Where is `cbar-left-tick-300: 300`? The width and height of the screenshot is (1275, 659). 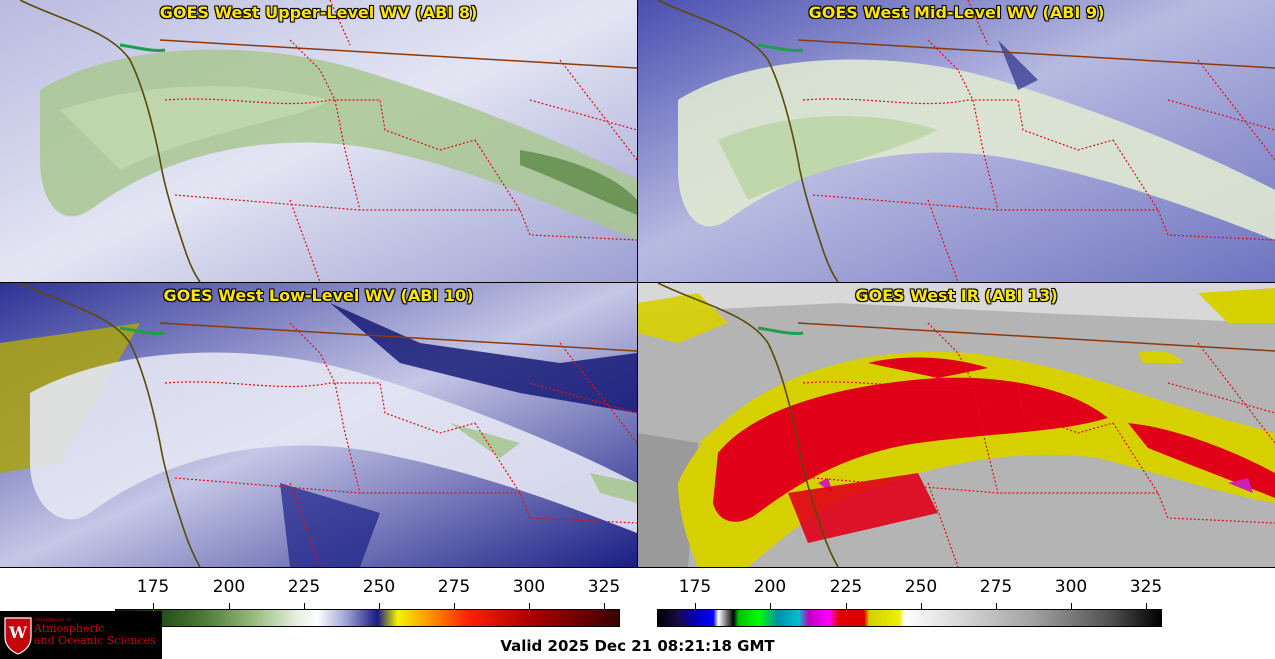 cbar-left-tick-300: 300 is located at coordinates (529, 587).